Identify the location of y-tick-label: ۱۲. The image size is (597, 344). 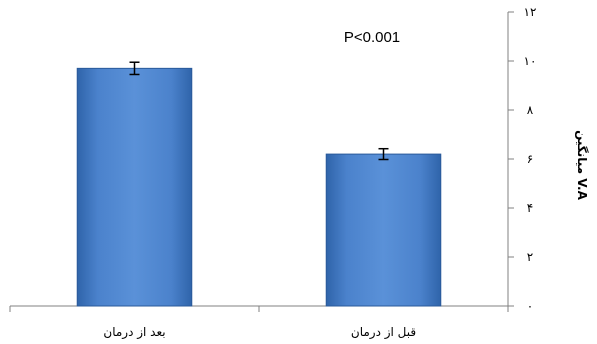
(530, 12).